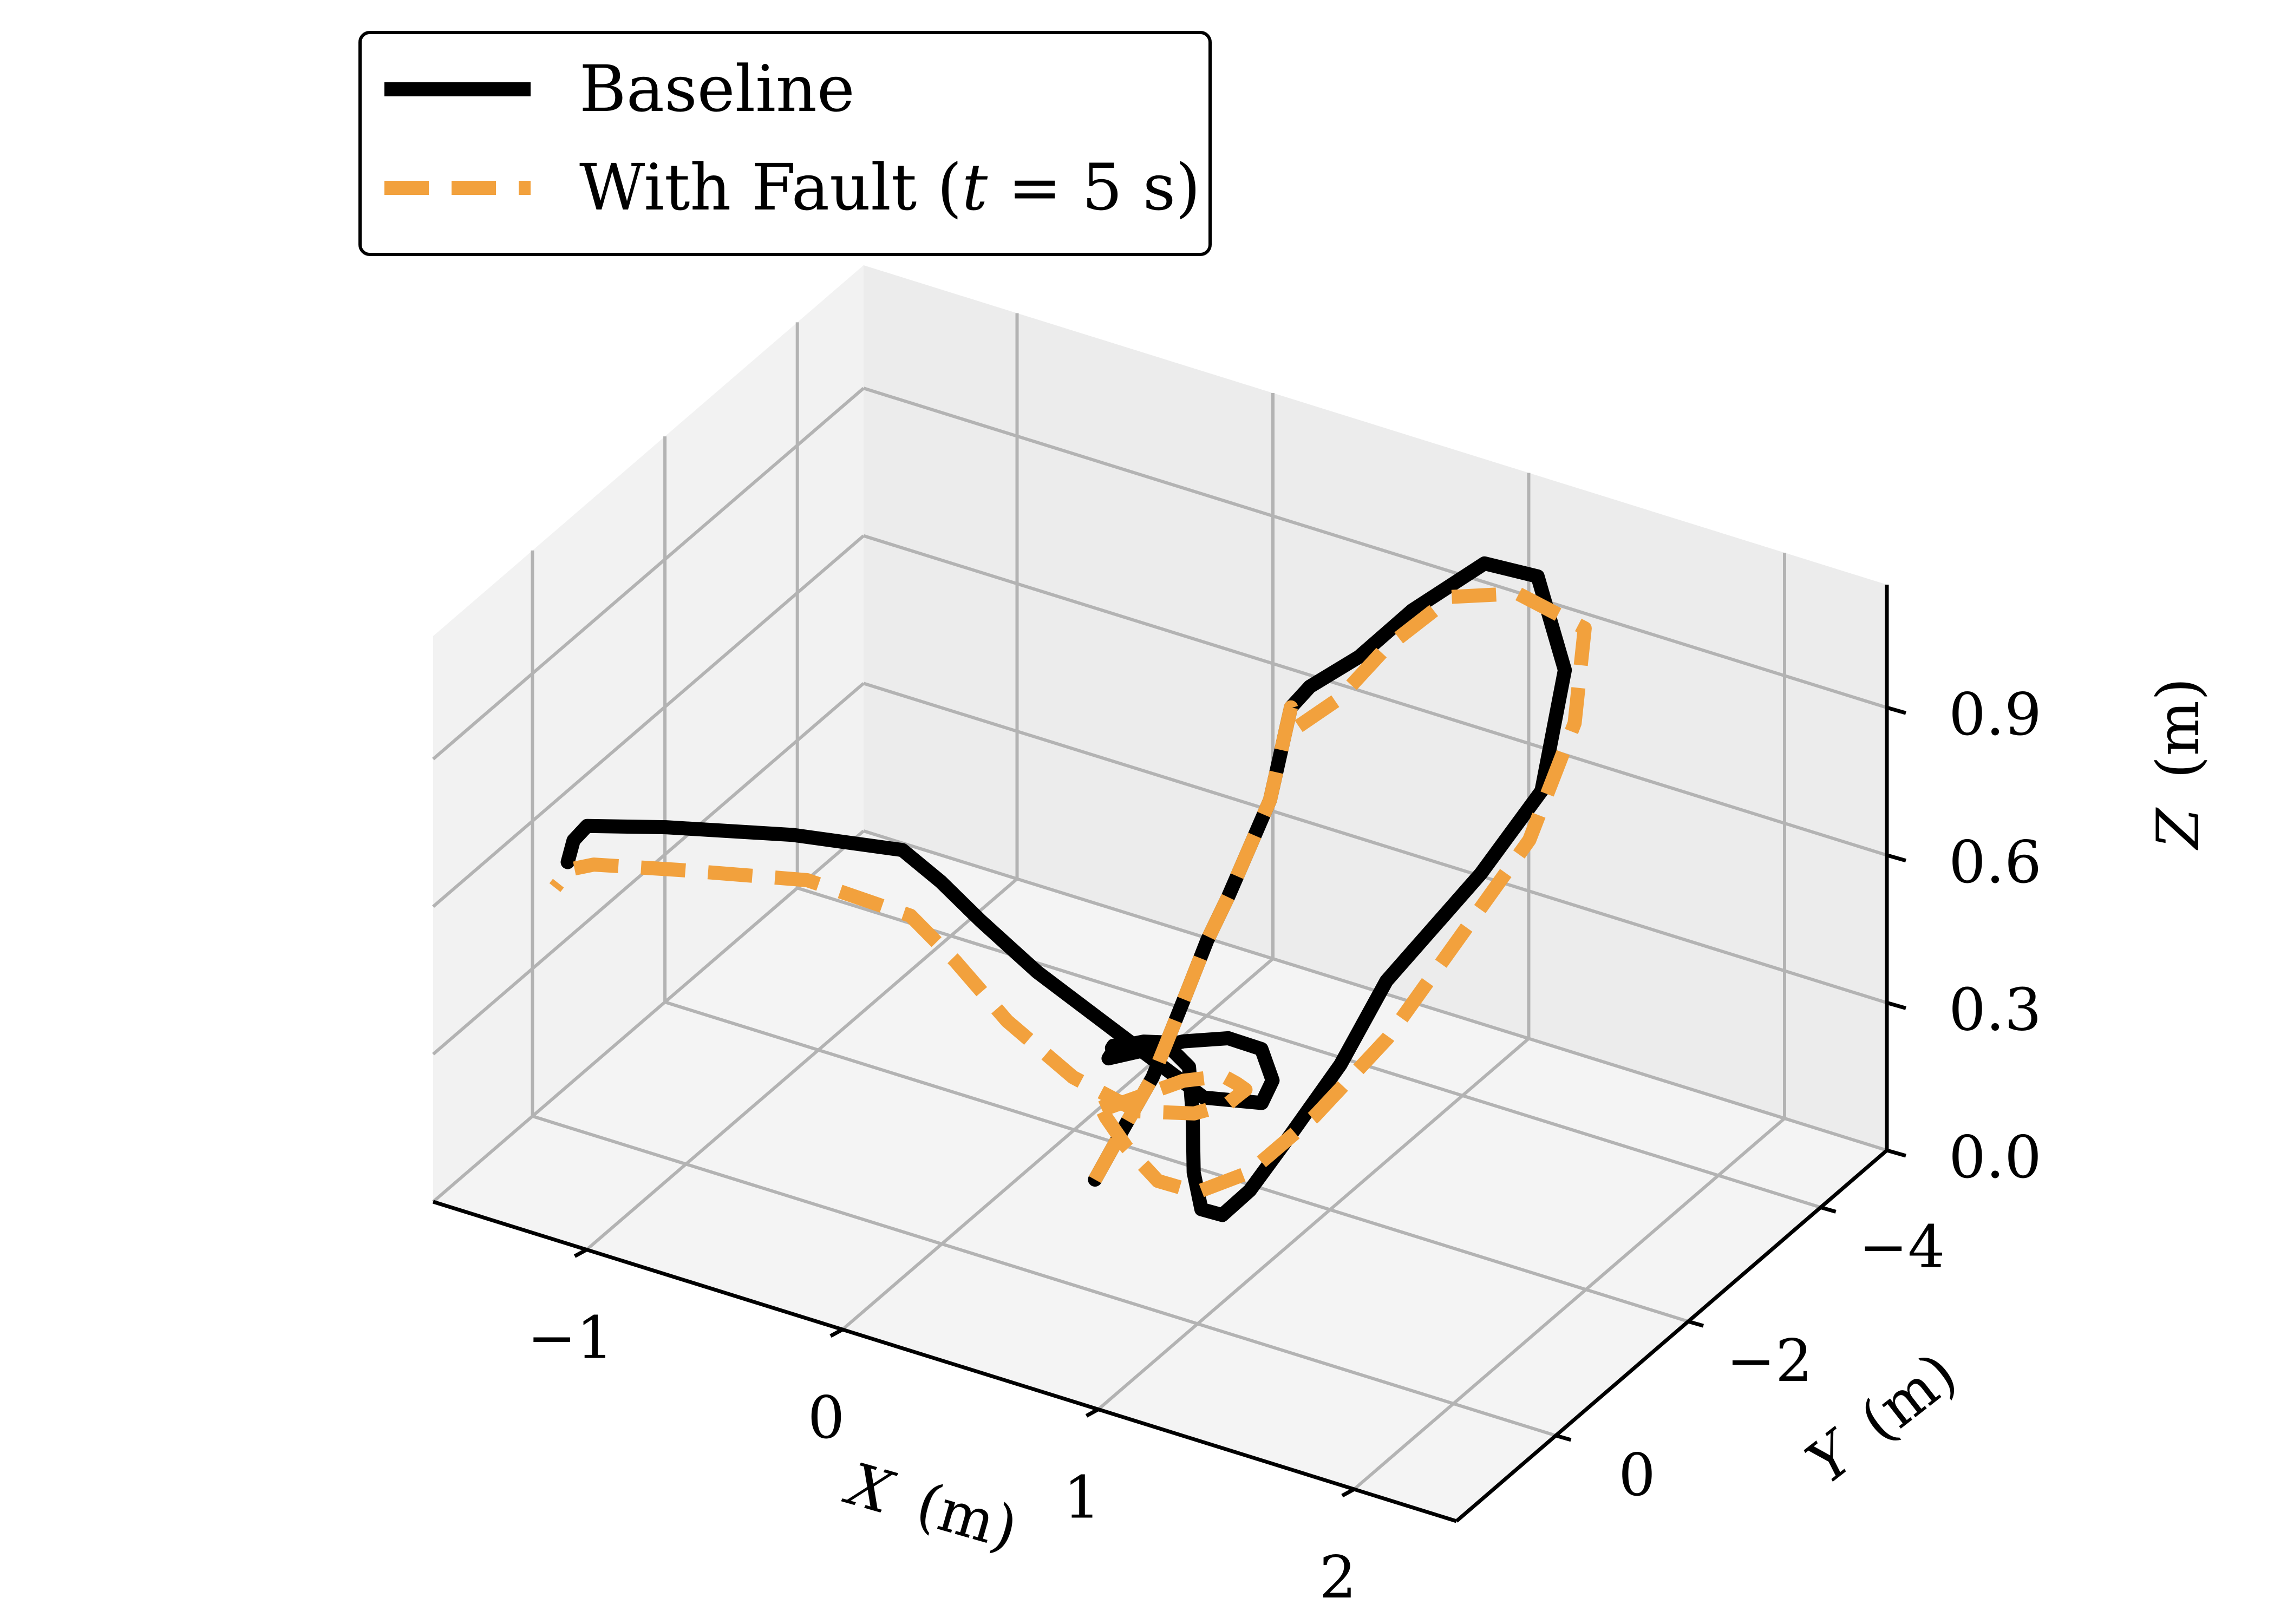 This screenshot has height=1624, width=2274. What do you see at coordinates (1769, 1361) in the screenshot?
I see `y-tick-label: −2` at bounding box center [1769, 1361].